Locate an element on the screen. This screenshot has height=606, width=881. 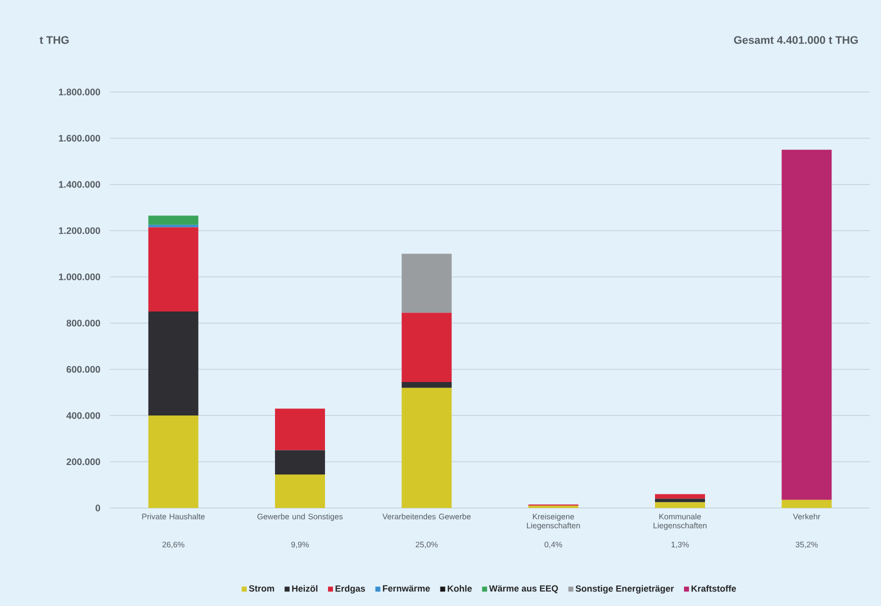
legend-label: Kohle is located at coordinates (460, 588).